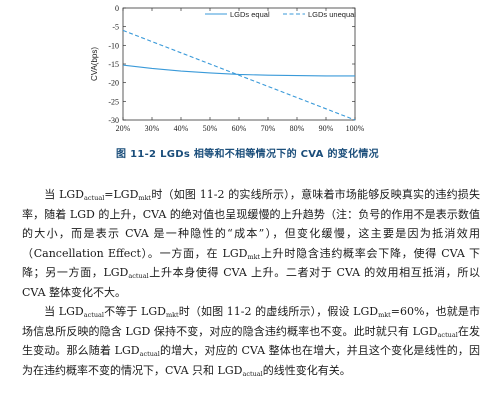  I want to click on legend-label: LGDs equal, so click(250, 14).